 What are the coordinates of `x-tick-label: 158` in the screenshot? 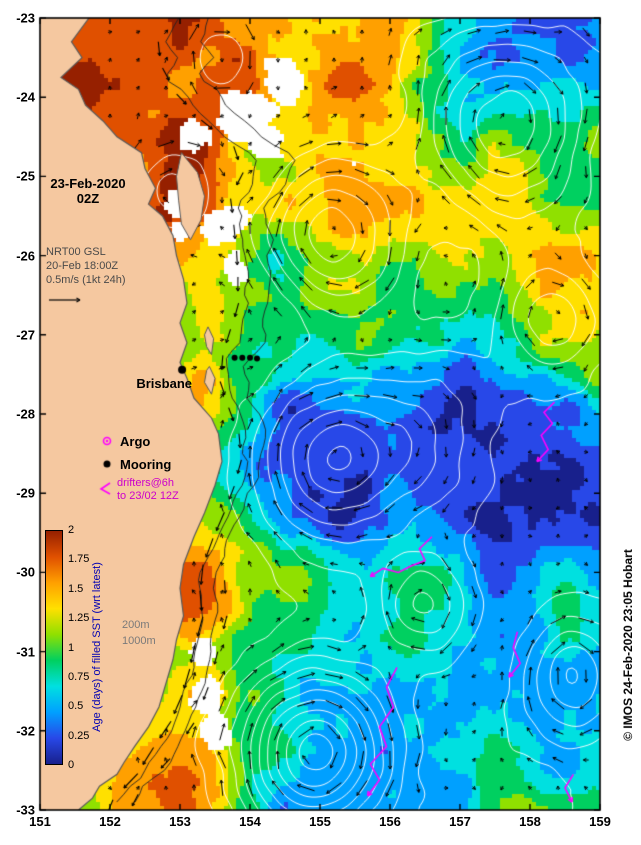 It's located at (530, 821).